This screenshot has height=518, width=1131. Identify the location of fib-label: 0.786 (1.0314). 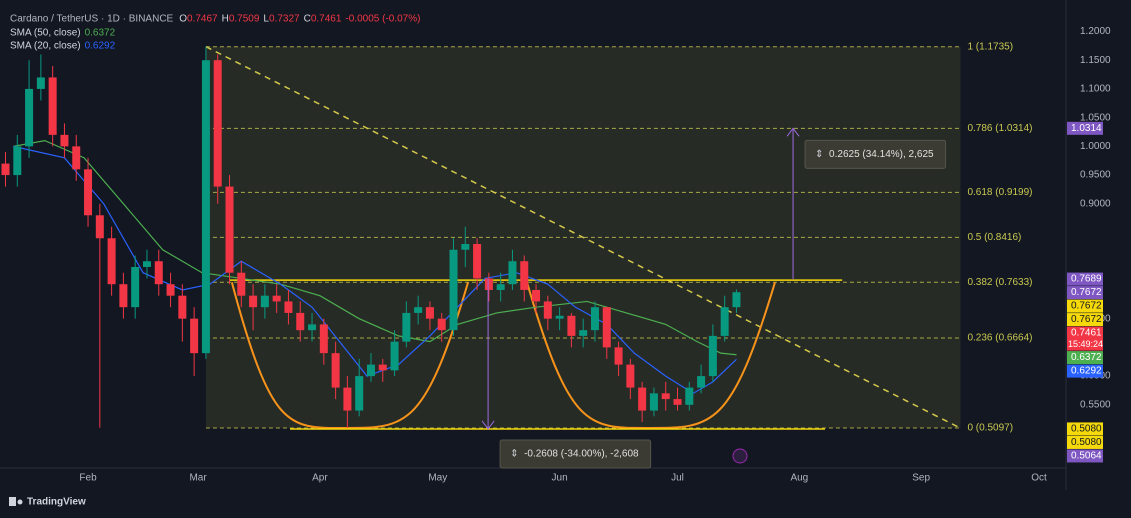
(999, 128).